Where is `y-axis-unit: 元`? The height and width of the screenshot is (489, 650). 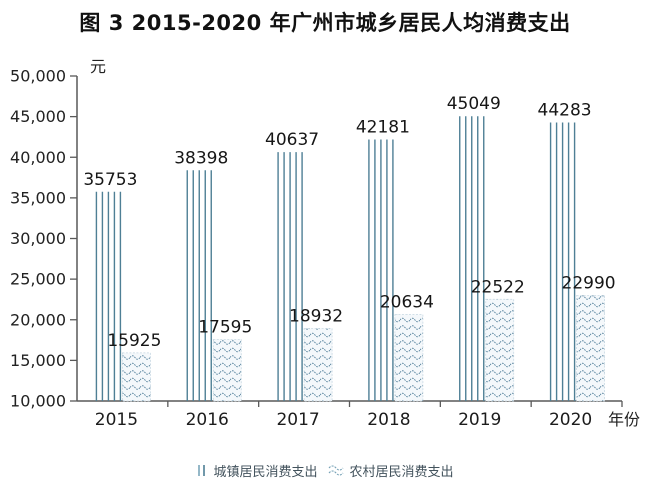 y-axis-unit: 元 is located at coordinates (98, 66).